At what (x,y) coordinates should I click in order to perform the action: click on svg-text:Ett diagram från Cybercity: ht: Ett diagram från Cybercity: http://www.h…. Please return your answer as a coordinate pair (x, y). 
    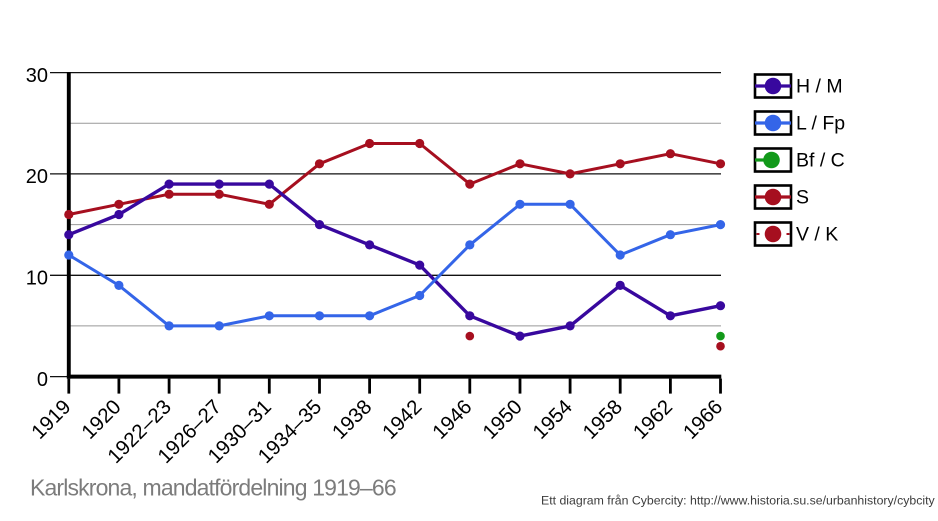
    Looking at the image, I should click on (738, 501).